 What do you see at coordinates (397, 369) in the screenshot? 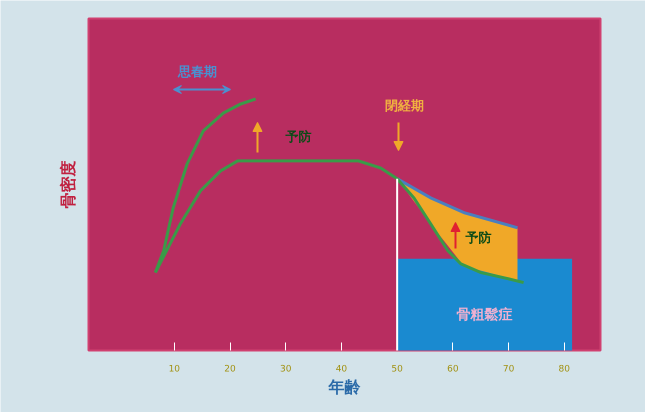
I see `x-tick-label: 50` at bounding box center [397, 369].